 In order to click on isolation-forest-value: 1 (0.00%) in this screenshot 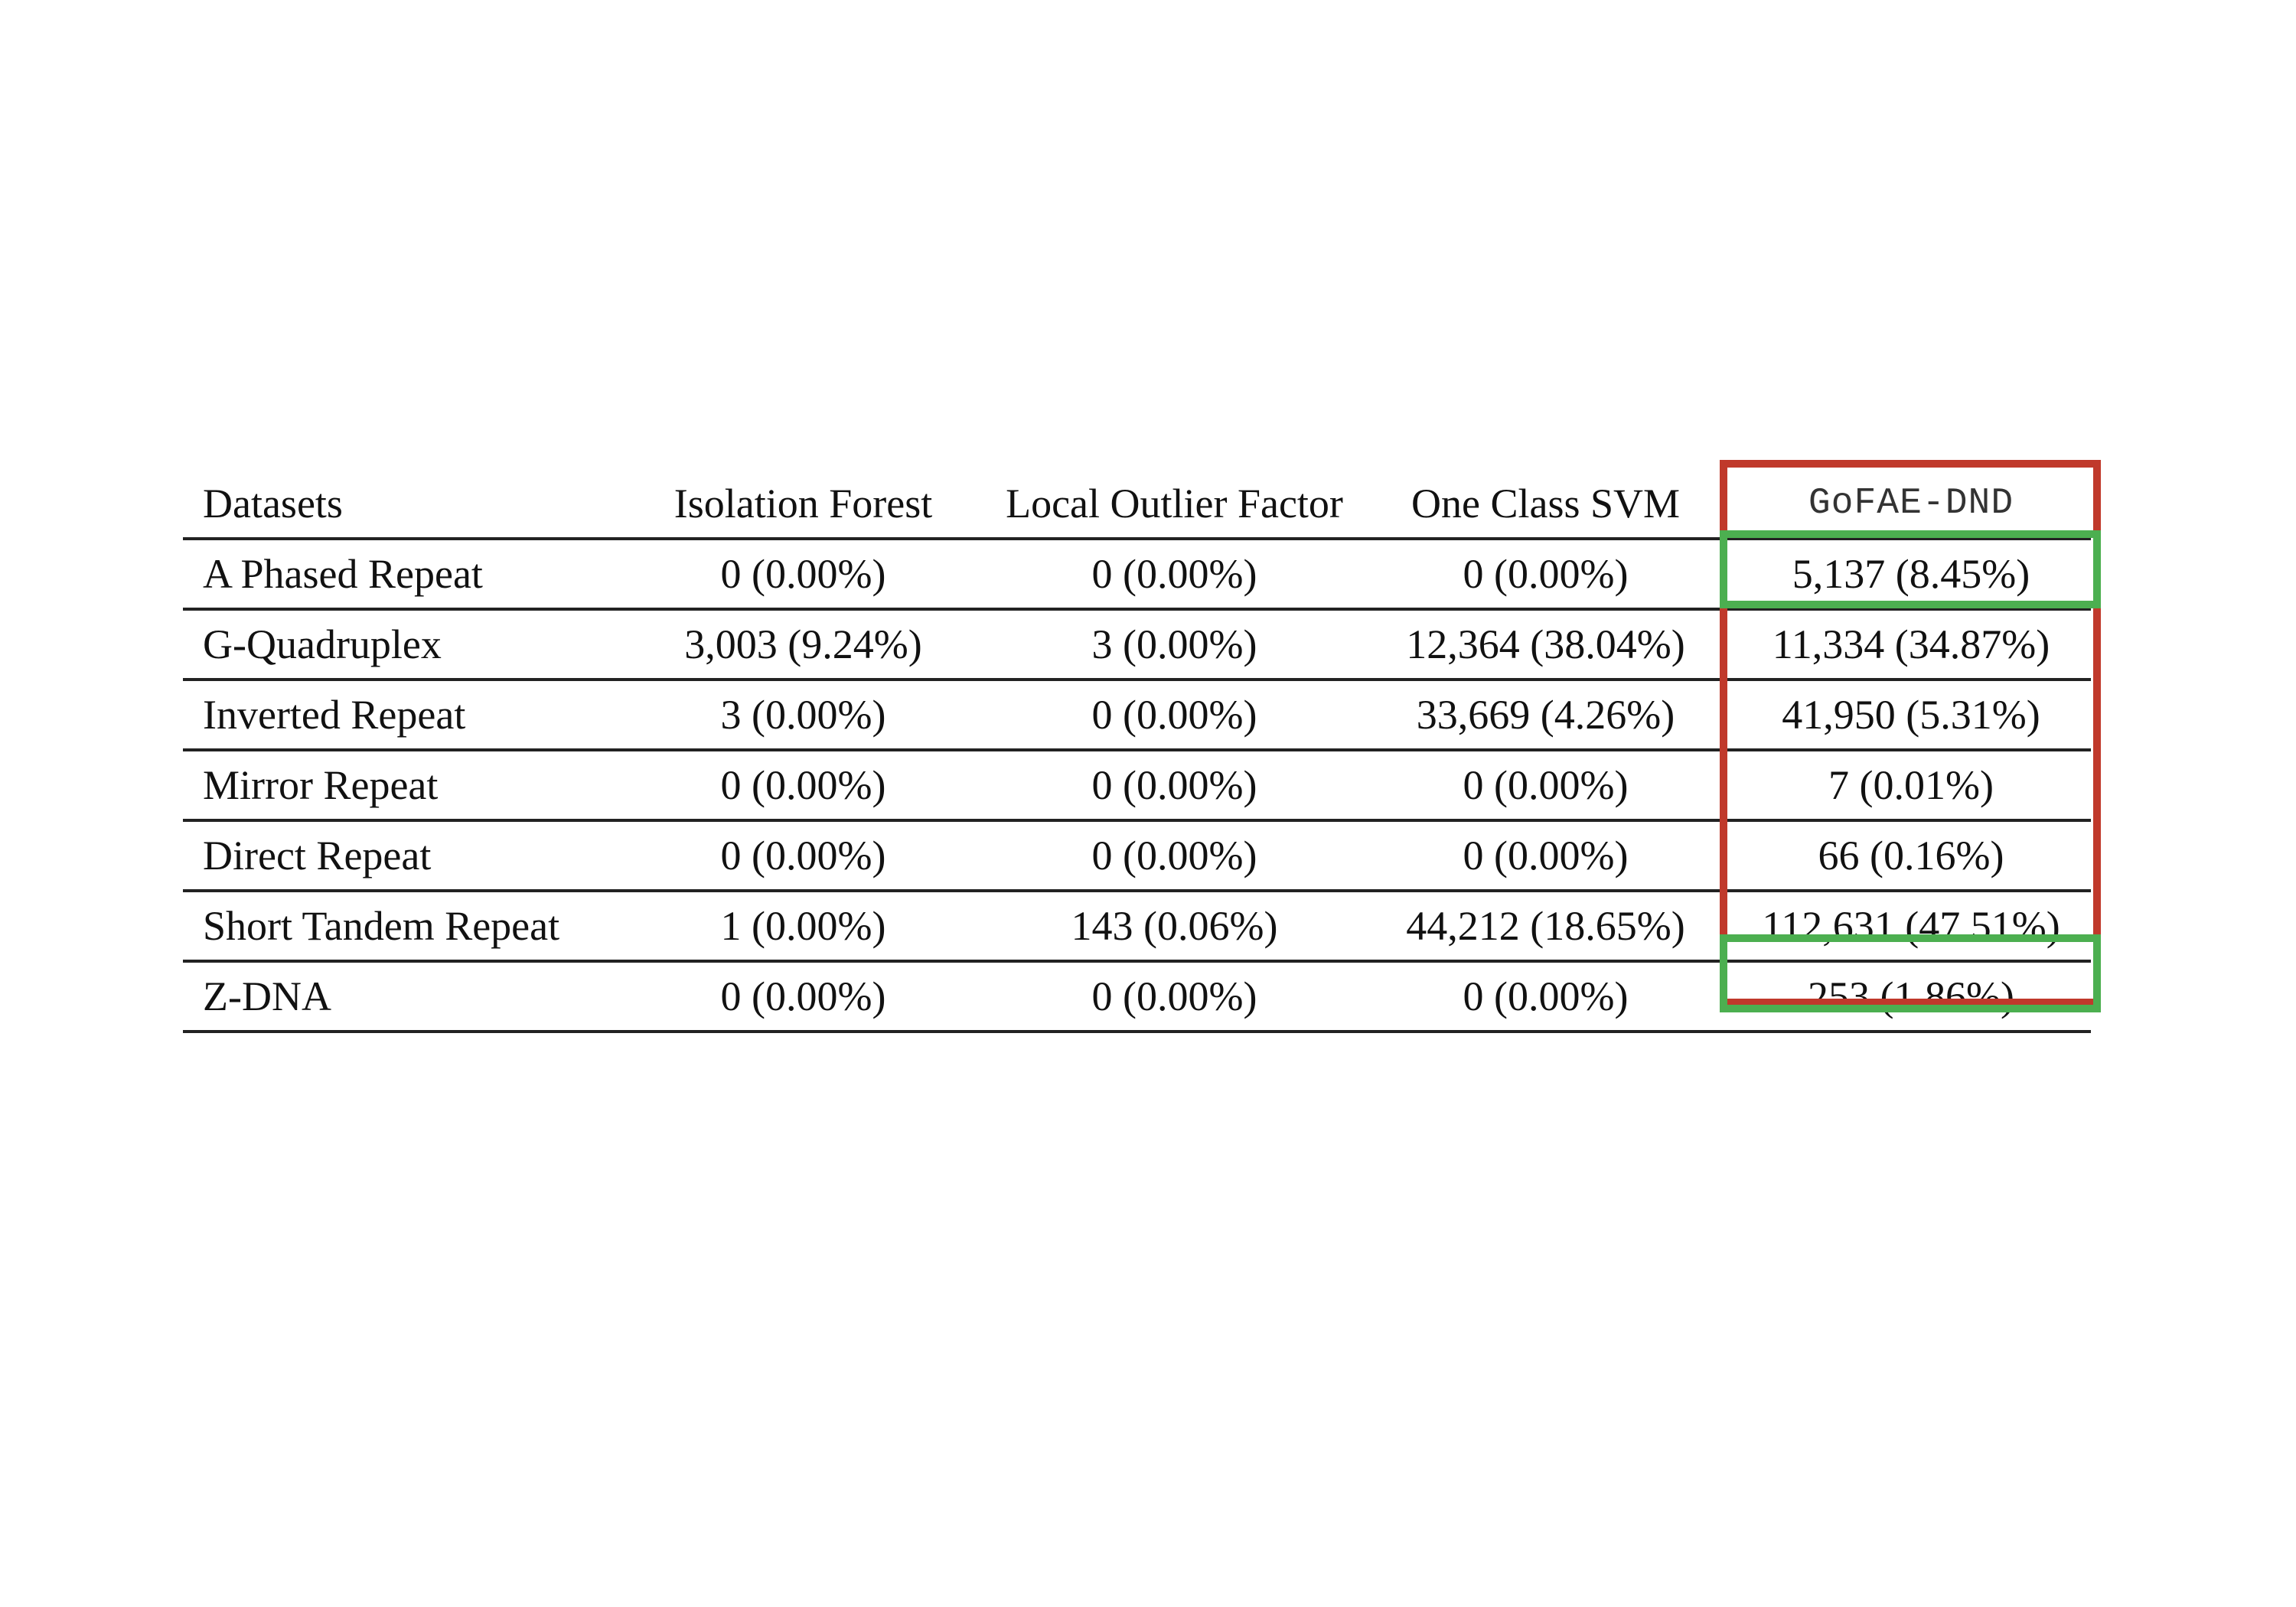, I will do `click(803, 927)`.